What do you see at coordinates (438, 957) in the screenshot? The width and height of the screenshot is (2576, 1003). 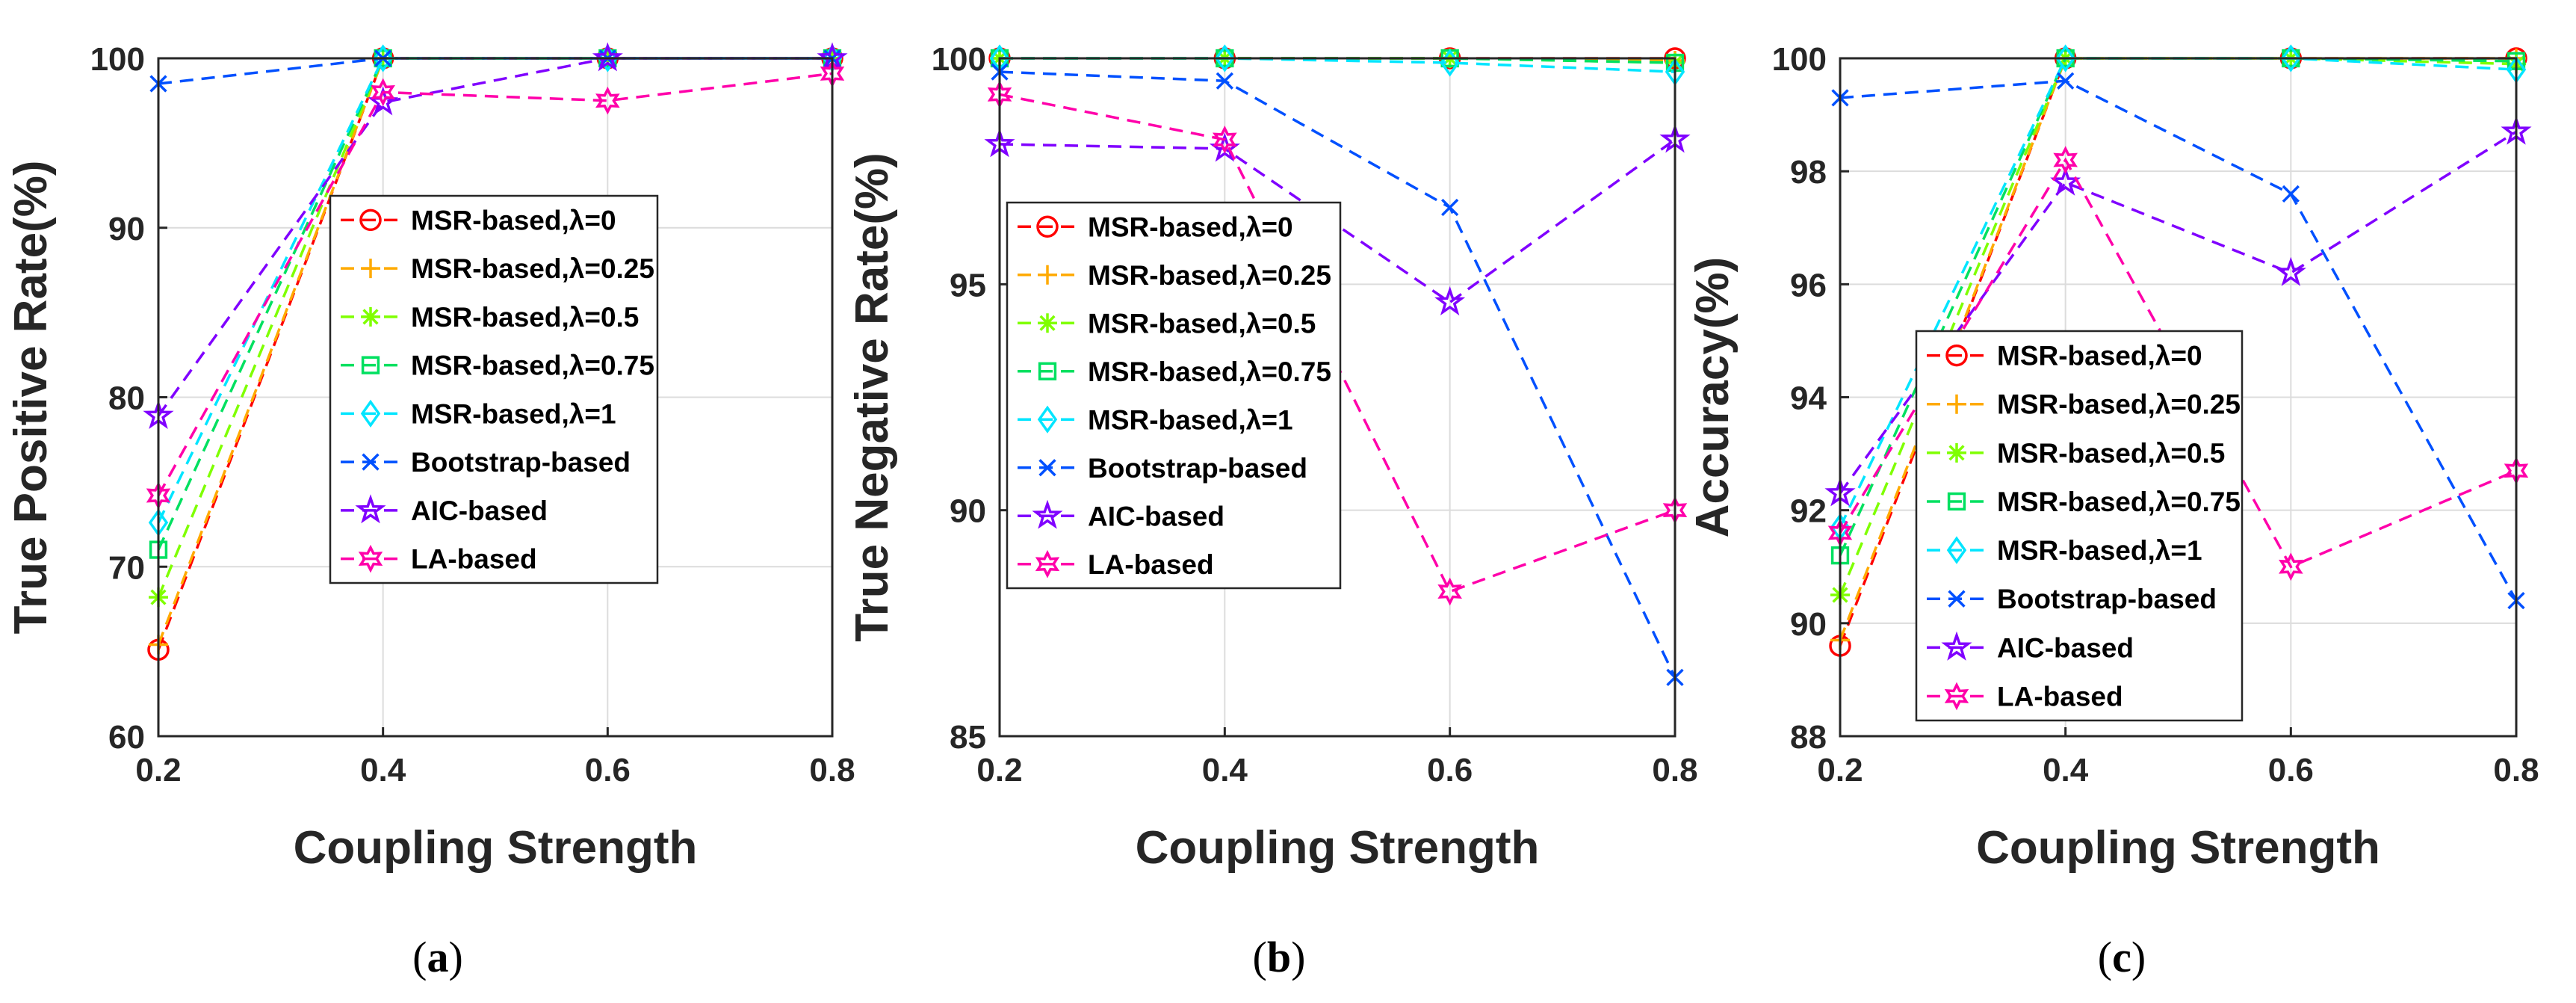 I see `caption-letter: a` at bounding box center [438, 957].